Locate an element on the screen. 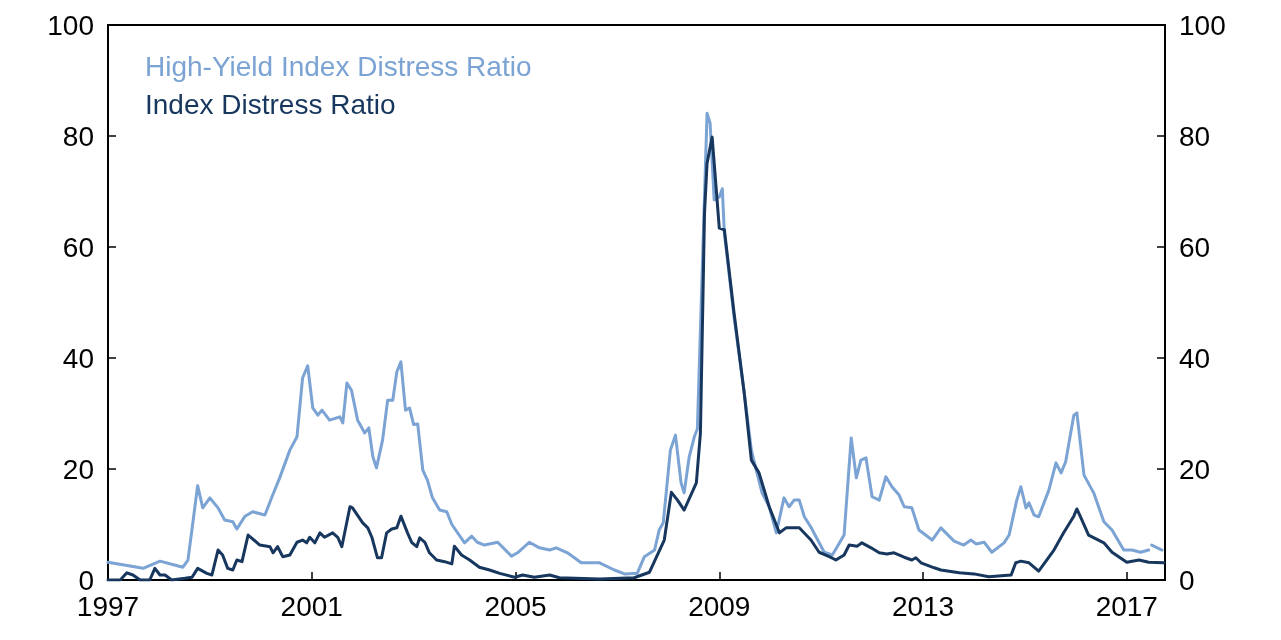 This screenshot has height=640, width=1281. x-tick-label: 2013 is located at coordinates (923, 606).